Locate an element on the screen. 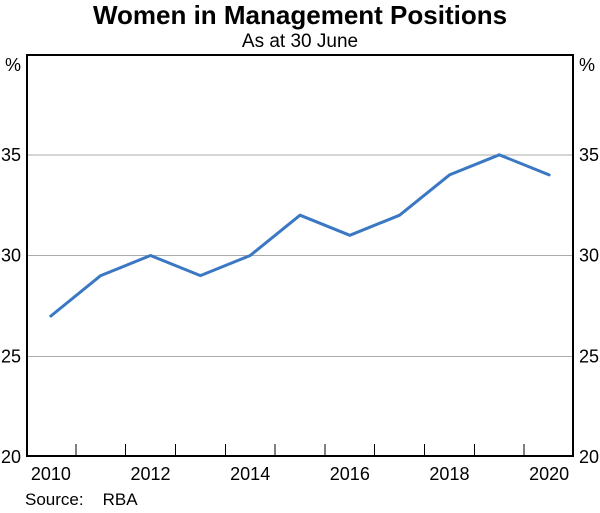  y-axis-label-left: 35 is located at coordinates (11, 155).